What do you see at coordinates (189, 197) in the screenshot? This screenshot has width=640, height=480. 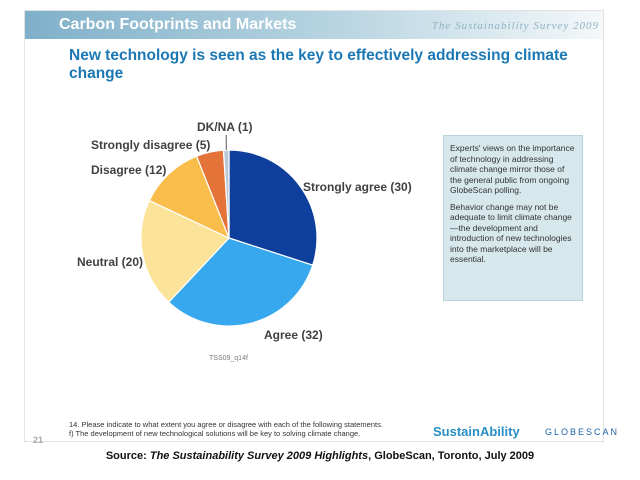 I see `pie-slice-disagree` at bounding box center [189, 197].